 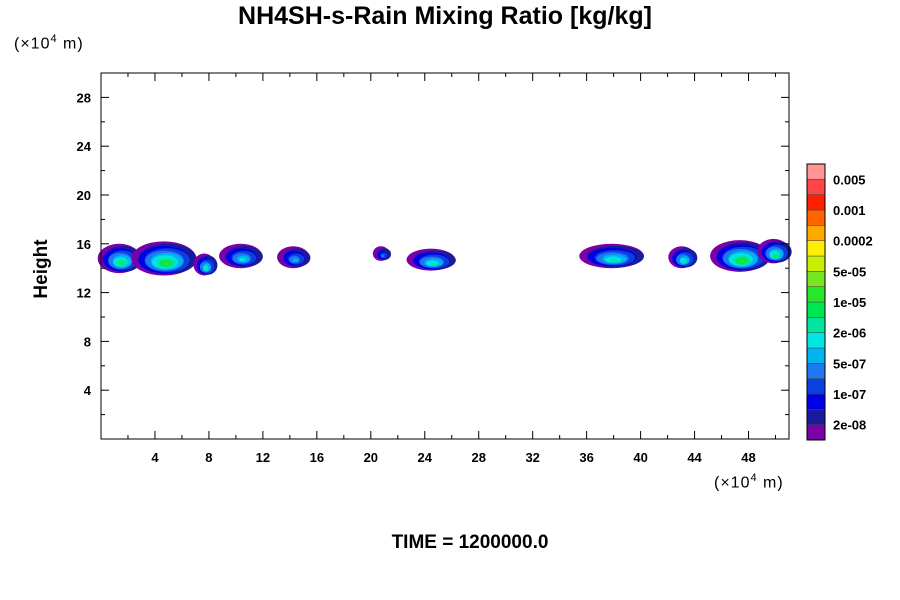 I want to click on x-tick-label: 40, so click(x=640, y=457).